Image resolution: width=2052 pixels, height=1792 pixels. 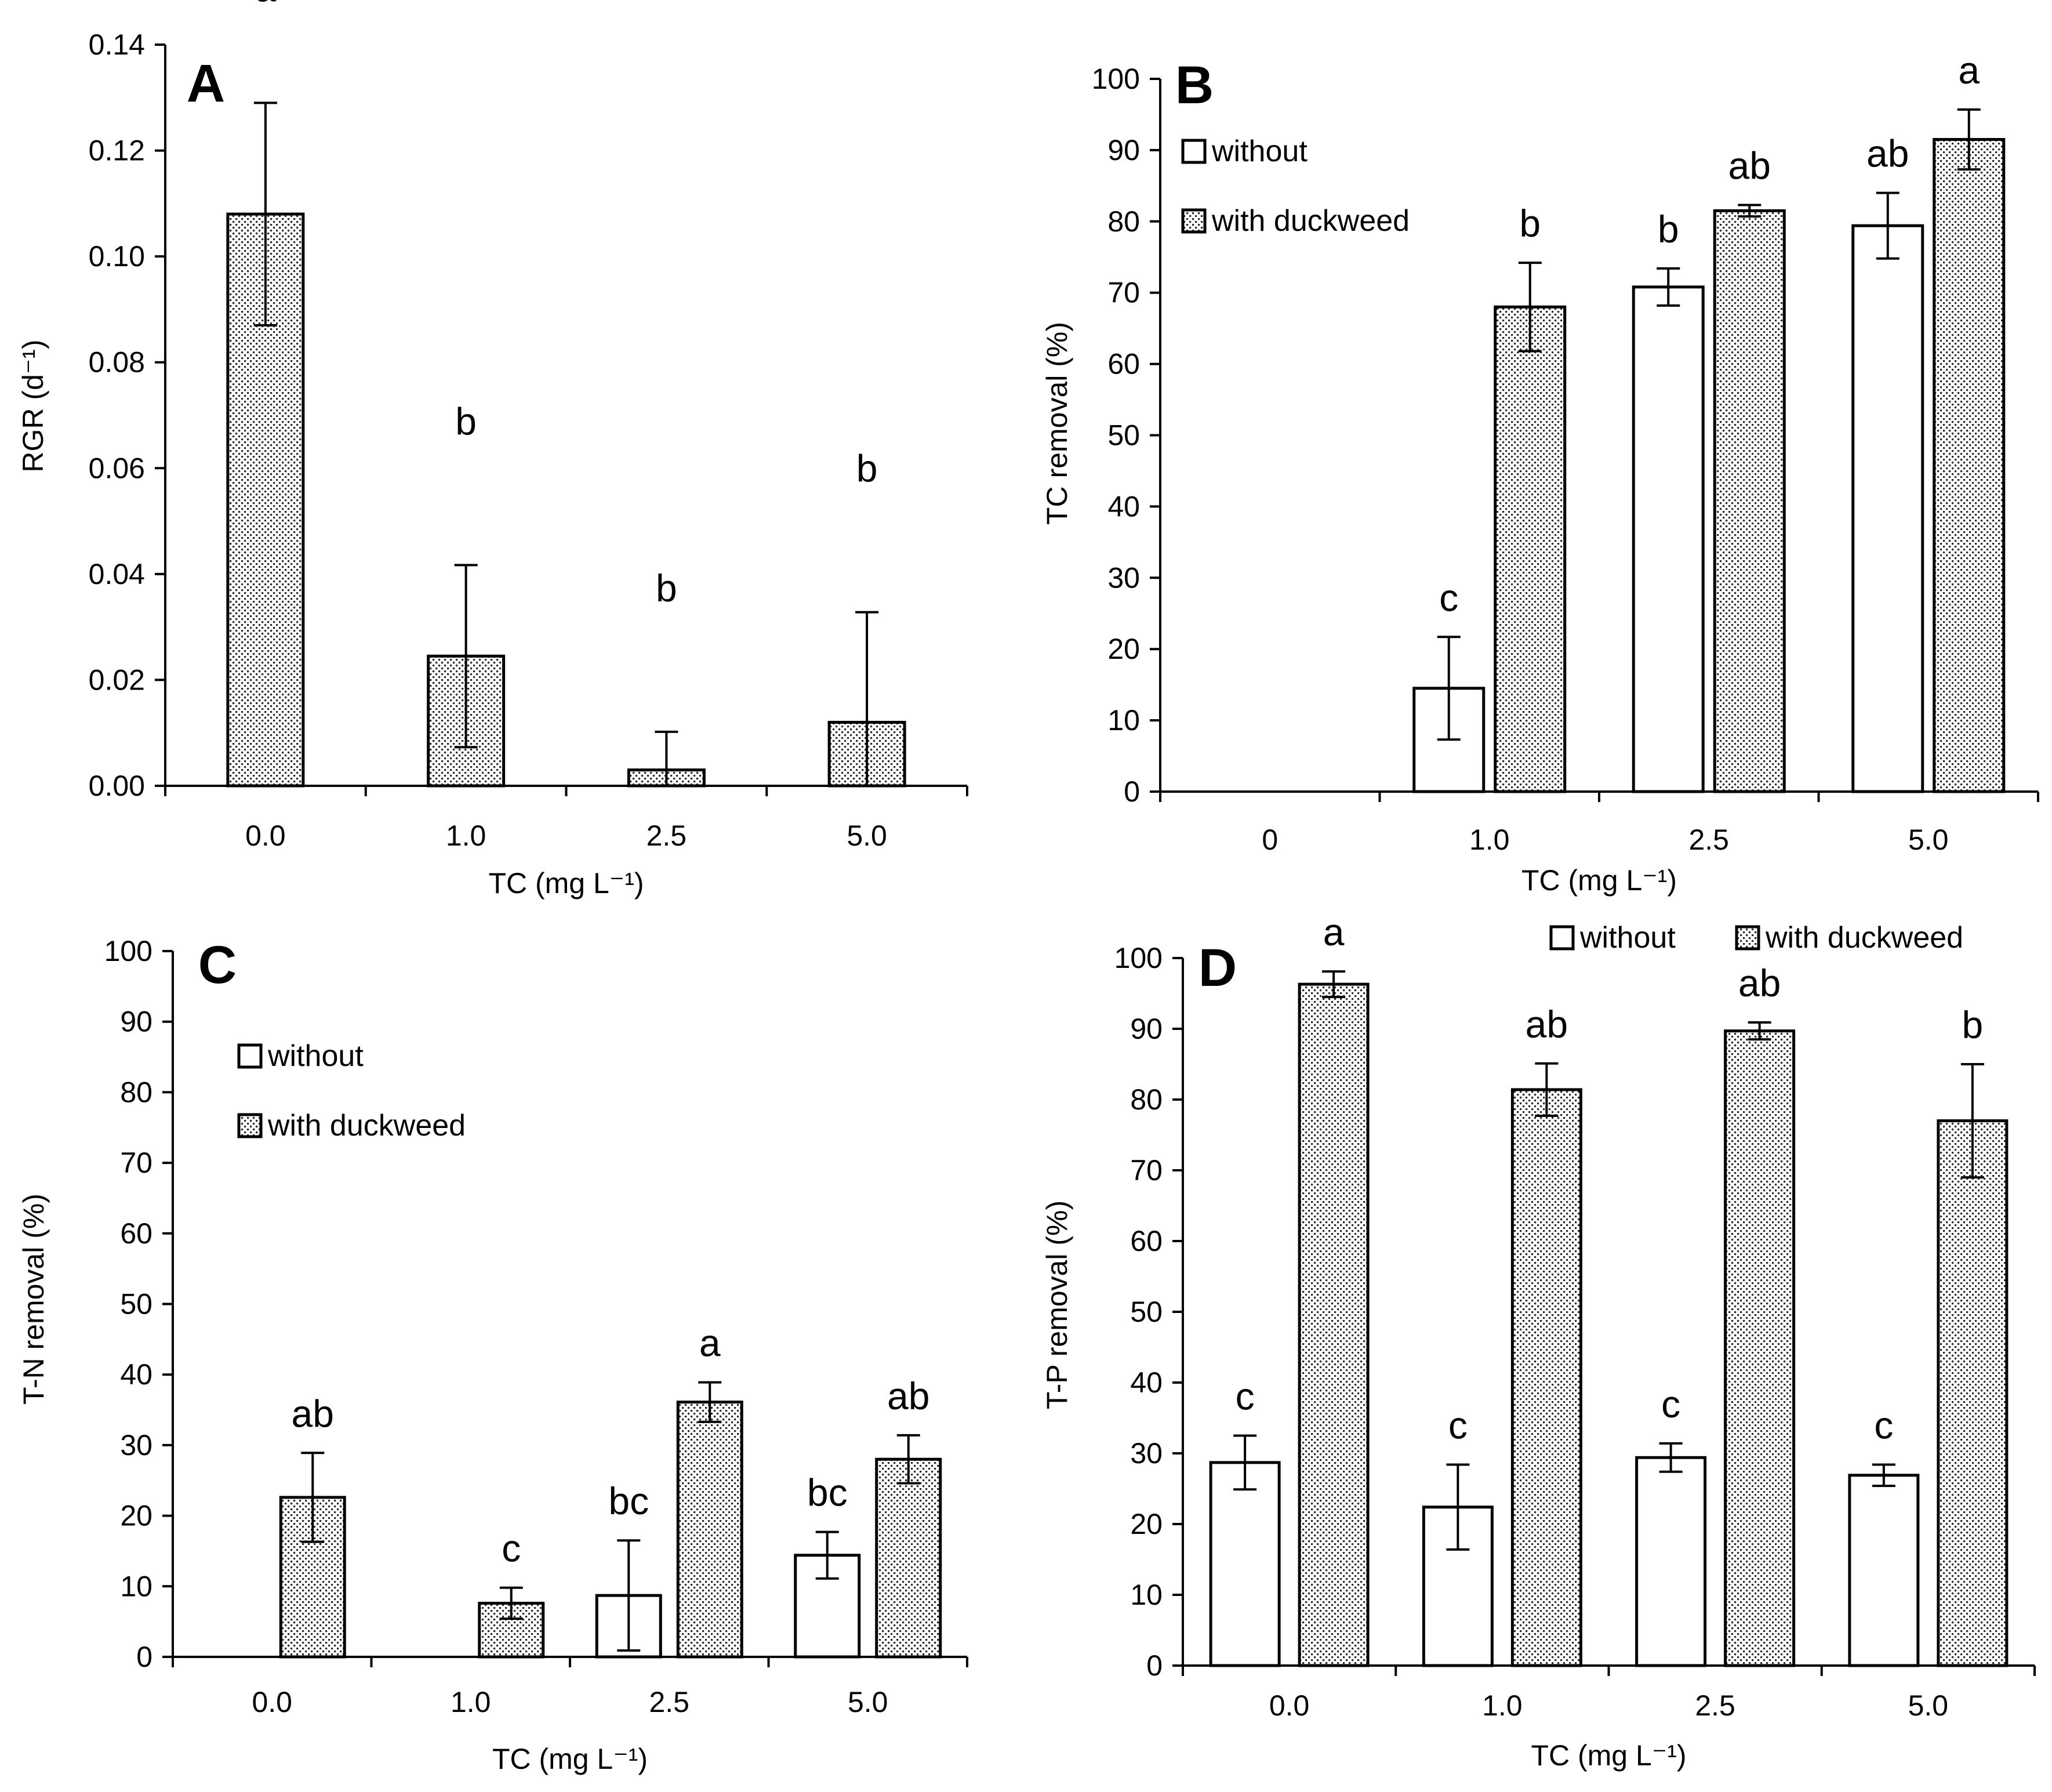 What do you see at coordinates (827, 1492) in the screenshot?
I see `significance-letter: bc` at bounding box center [827, 1492].